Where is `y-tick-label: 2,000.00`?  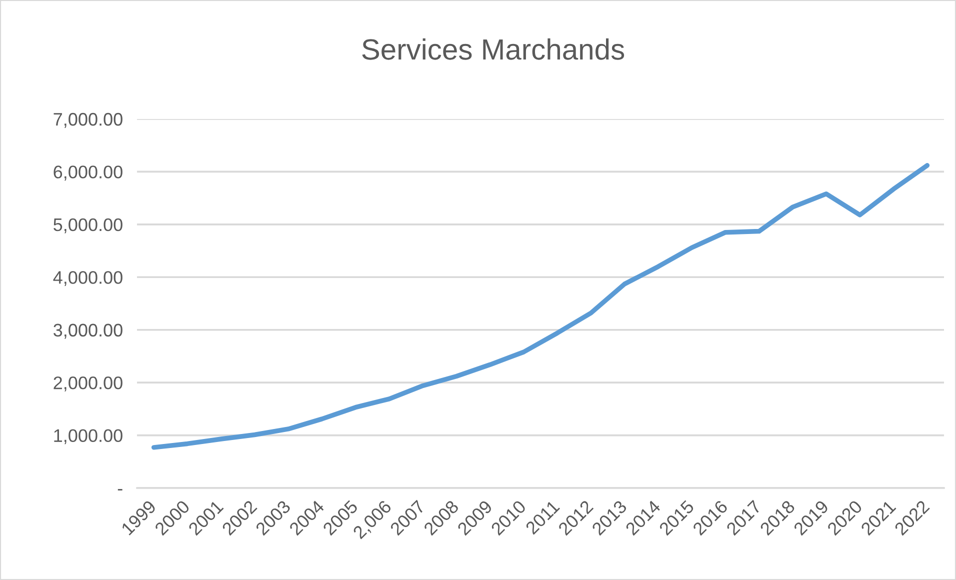 y-tick-label: 2,000.00 is located at coordinates (88, 384).